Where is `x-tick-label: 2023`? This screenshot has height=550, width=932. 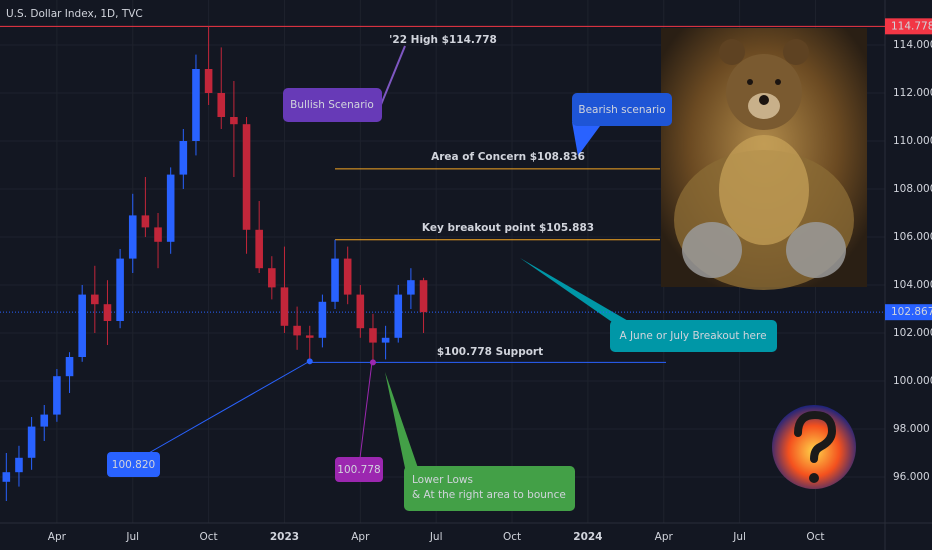
x-tick-label: 2023 is located at coordinates (284, 537).